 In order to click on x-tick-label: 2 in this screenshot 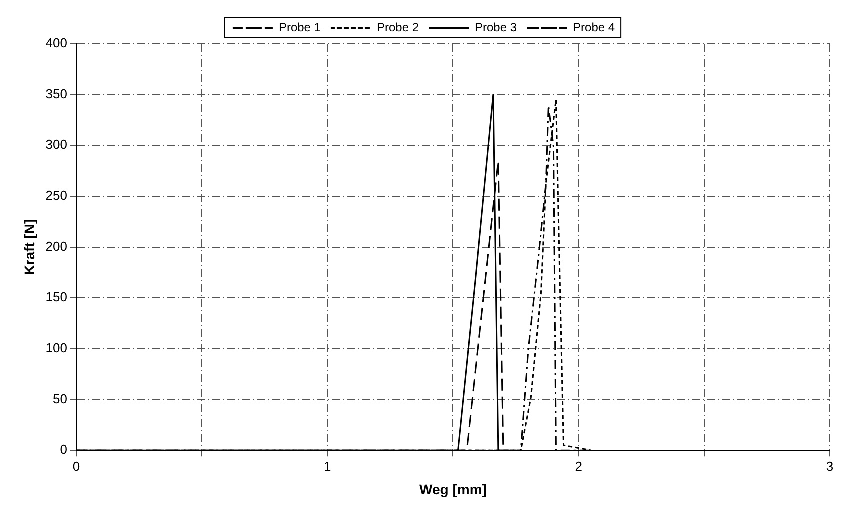, I will do `click(578, 466)`.